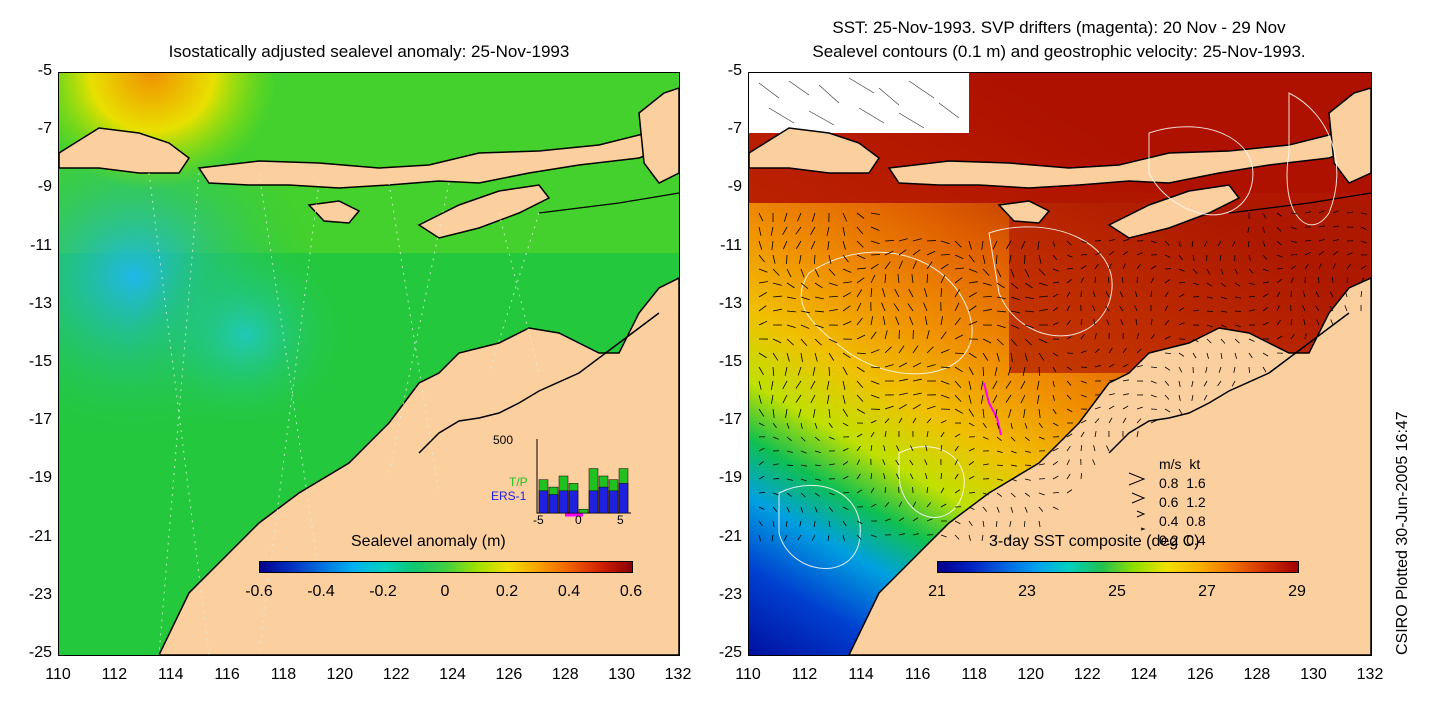  I want to click on right-x-tick-label: 124, so click(1144, 674).